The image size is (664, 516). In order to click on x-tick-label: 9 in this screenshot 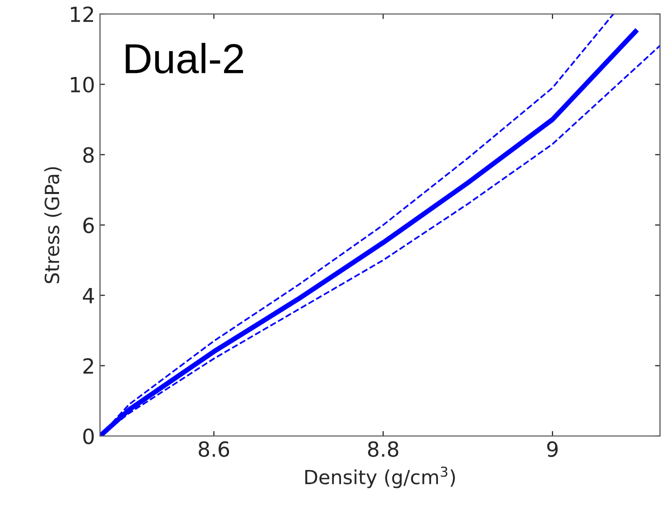, I will do `click(552, 449)`.